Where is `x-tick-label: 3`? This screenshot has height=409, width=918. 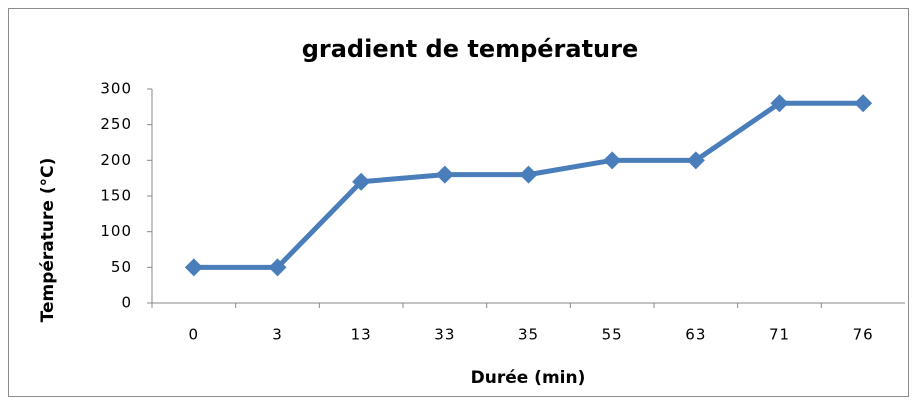 x-tick-label: 3 is located at coordinates (277, 335).